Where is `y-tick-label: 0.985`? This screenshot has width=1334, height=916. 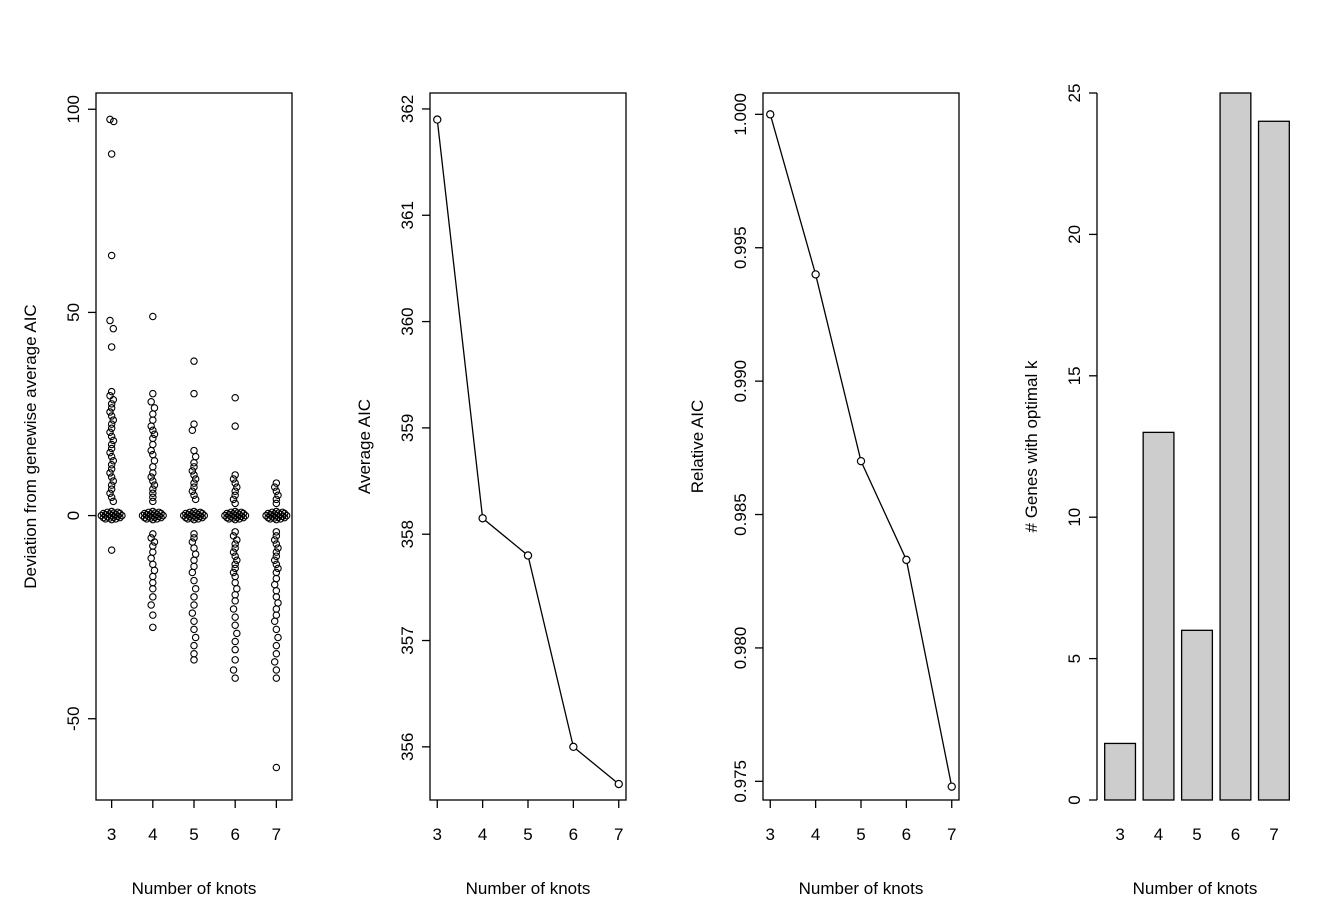 y-tick-label: 0.985 is located at coordinates (740, 514).